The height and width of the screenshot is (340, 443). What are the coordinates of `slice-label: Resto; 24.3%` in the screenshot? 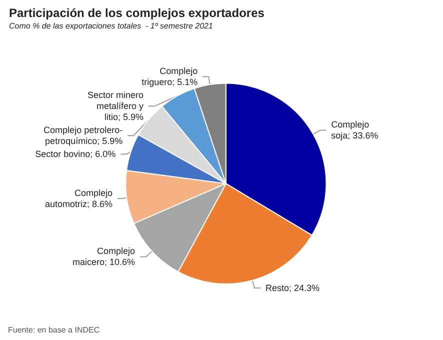 It's located at (293, 288).